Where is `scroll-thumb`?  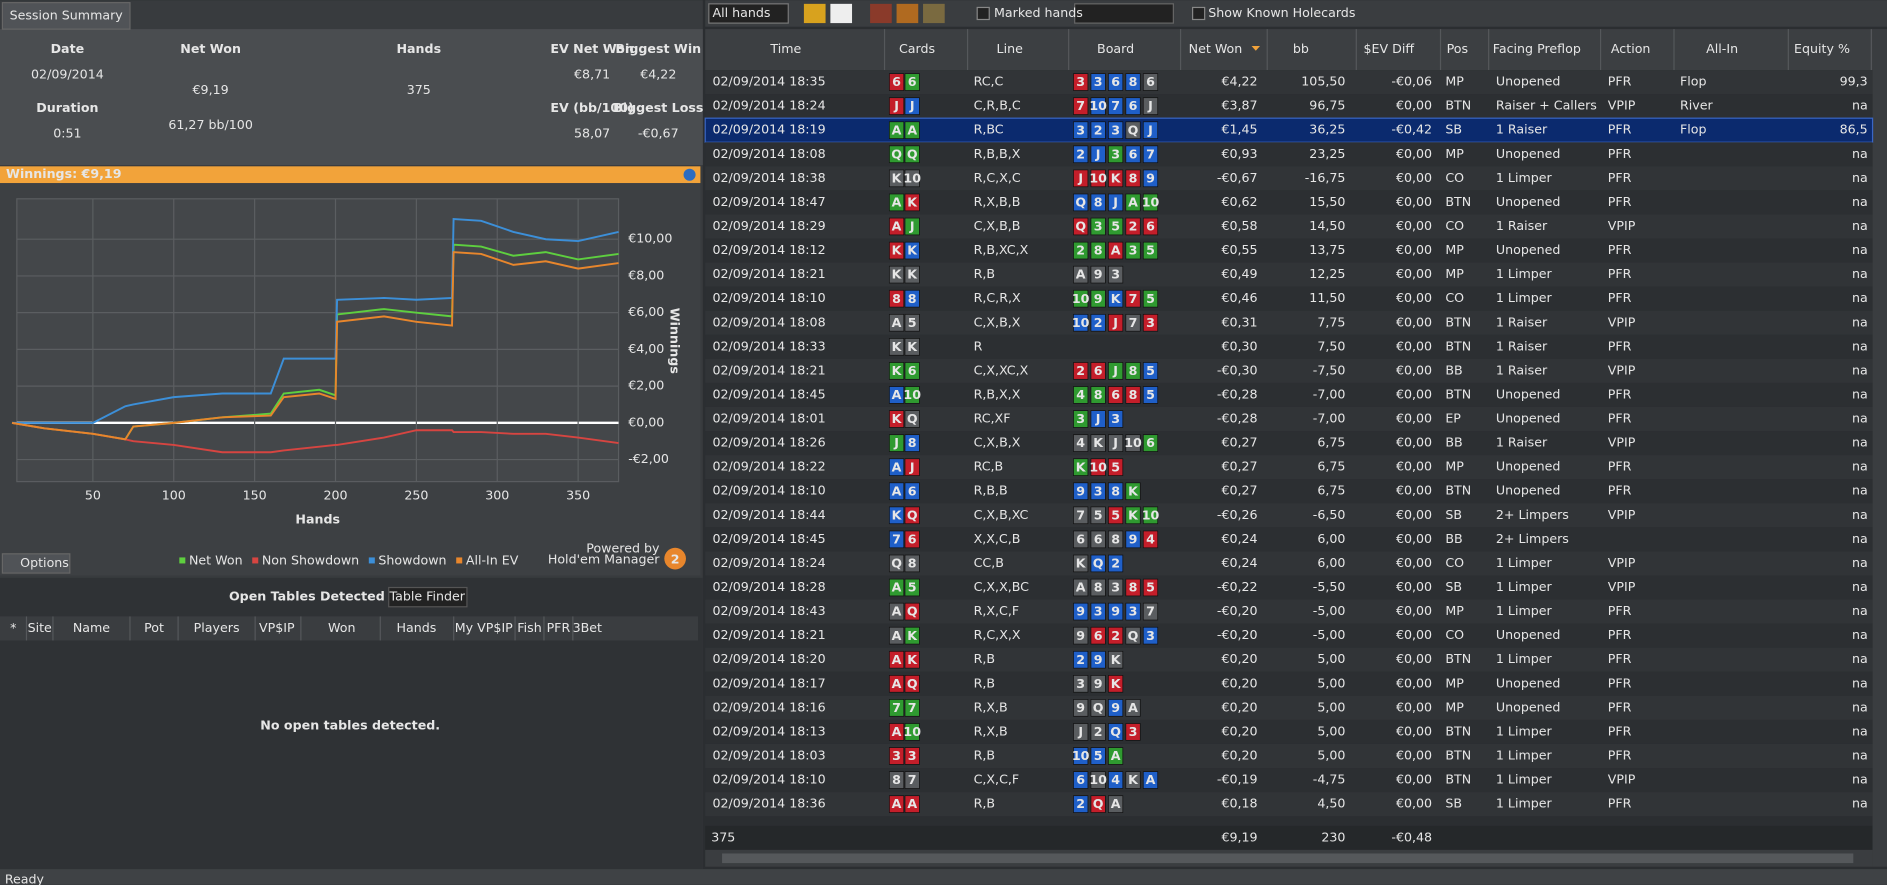
scroll-thumb is located at coordinates (1288, 858).